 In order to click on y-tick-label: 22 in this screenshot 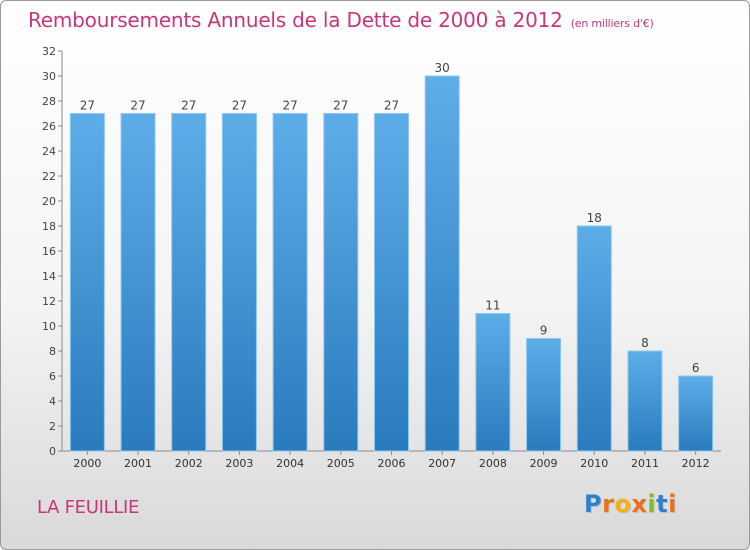, I will do `click(49, 176)`.